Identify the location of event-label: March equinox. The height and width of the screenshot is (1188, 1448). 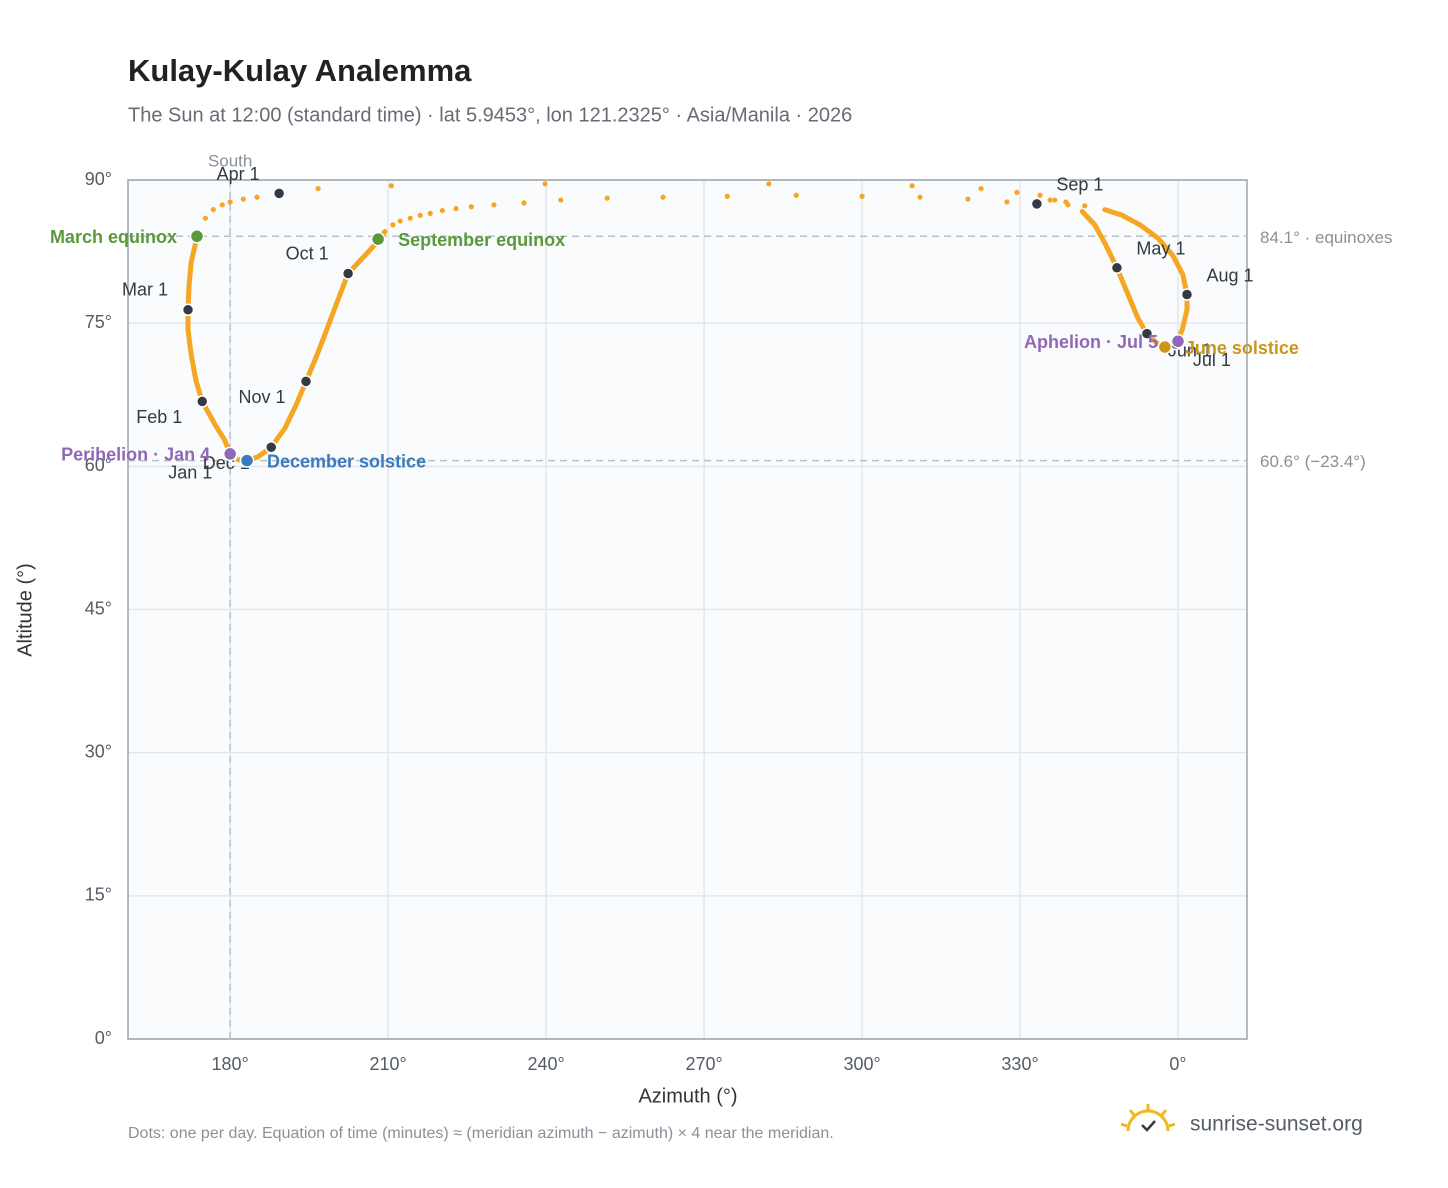
(113, 237).